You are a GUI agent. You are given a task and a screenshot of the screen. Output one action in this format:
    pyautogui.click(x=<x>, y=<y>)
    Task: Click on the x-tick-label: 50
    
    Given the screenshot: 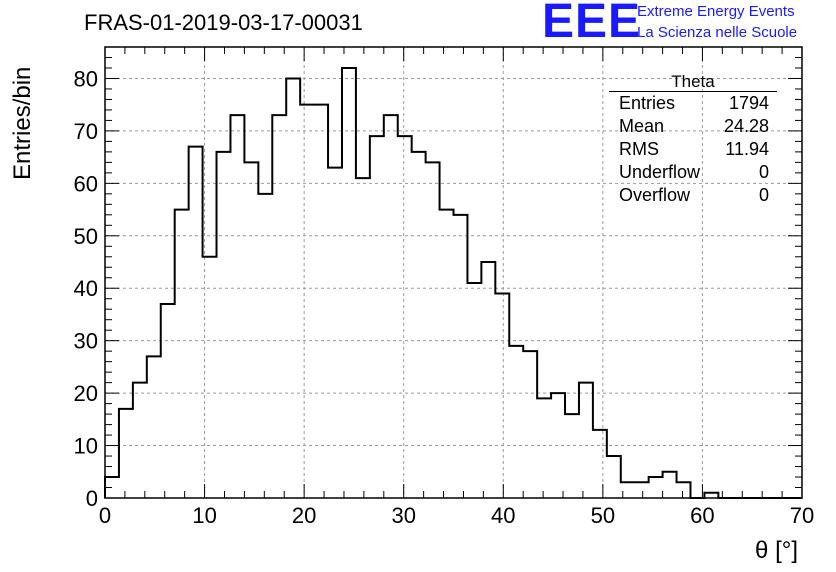 What is the action you would take?
    pyautogui.click(x=603, y=515)
    